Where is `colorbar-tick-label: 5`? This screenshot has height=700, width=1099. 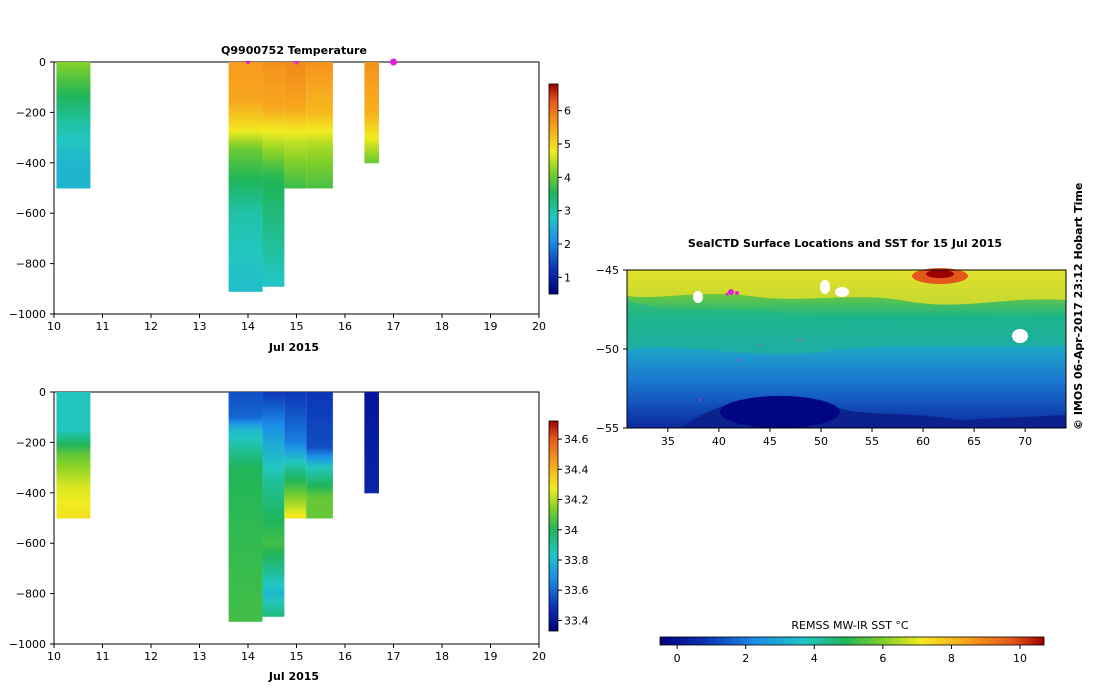 colorbar-tick-label: 5 is located at coordinates (567, 144).